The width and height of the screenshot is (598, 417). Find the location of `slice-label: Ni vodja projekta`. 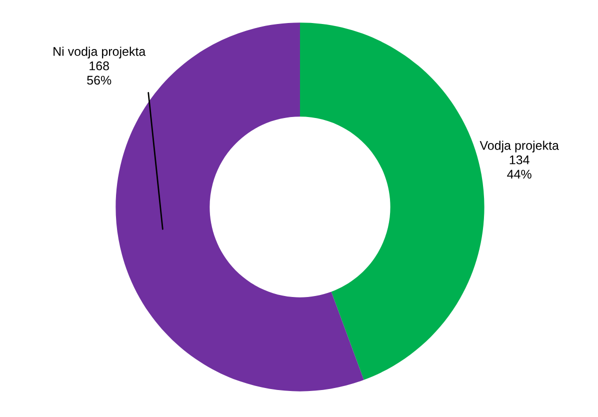

slice-label: Ni vodja projekta is located at coordinates (100, 52).